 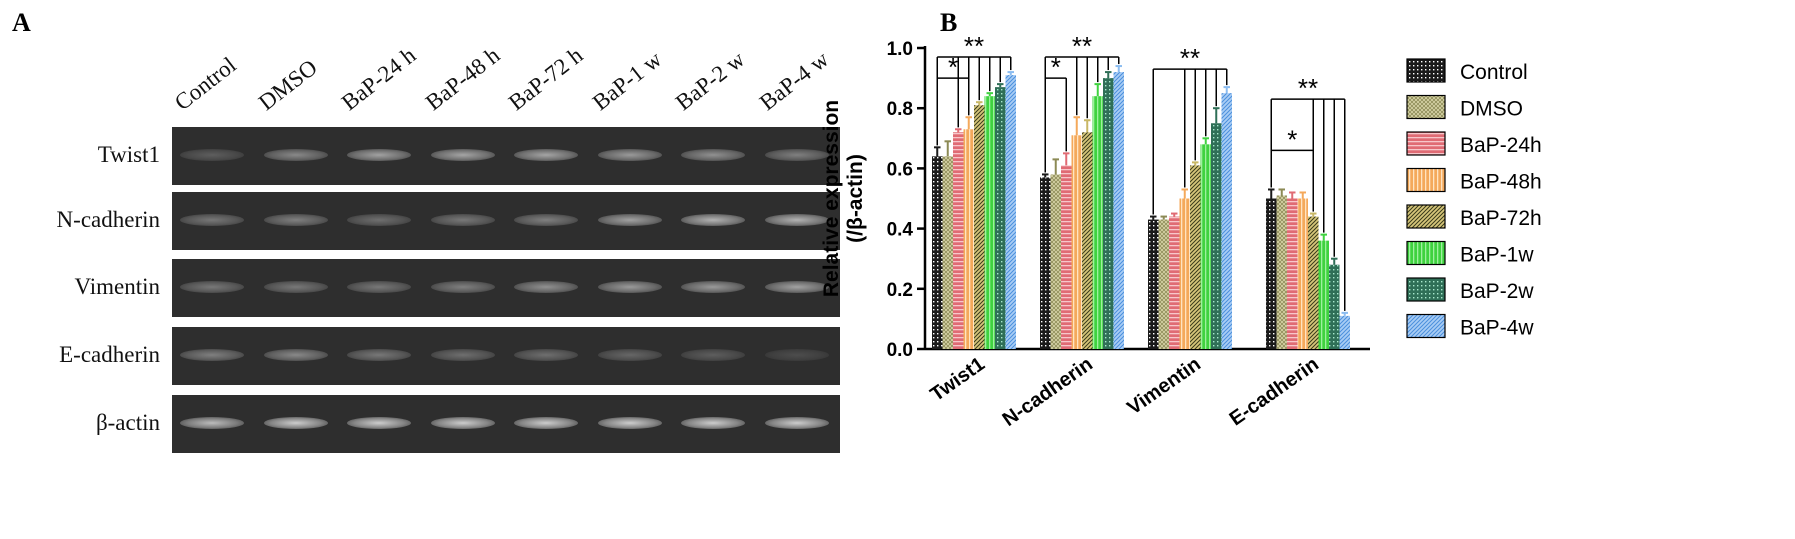 I want to click on legend-label: BaP-24h, so click(x=1501, y=145).